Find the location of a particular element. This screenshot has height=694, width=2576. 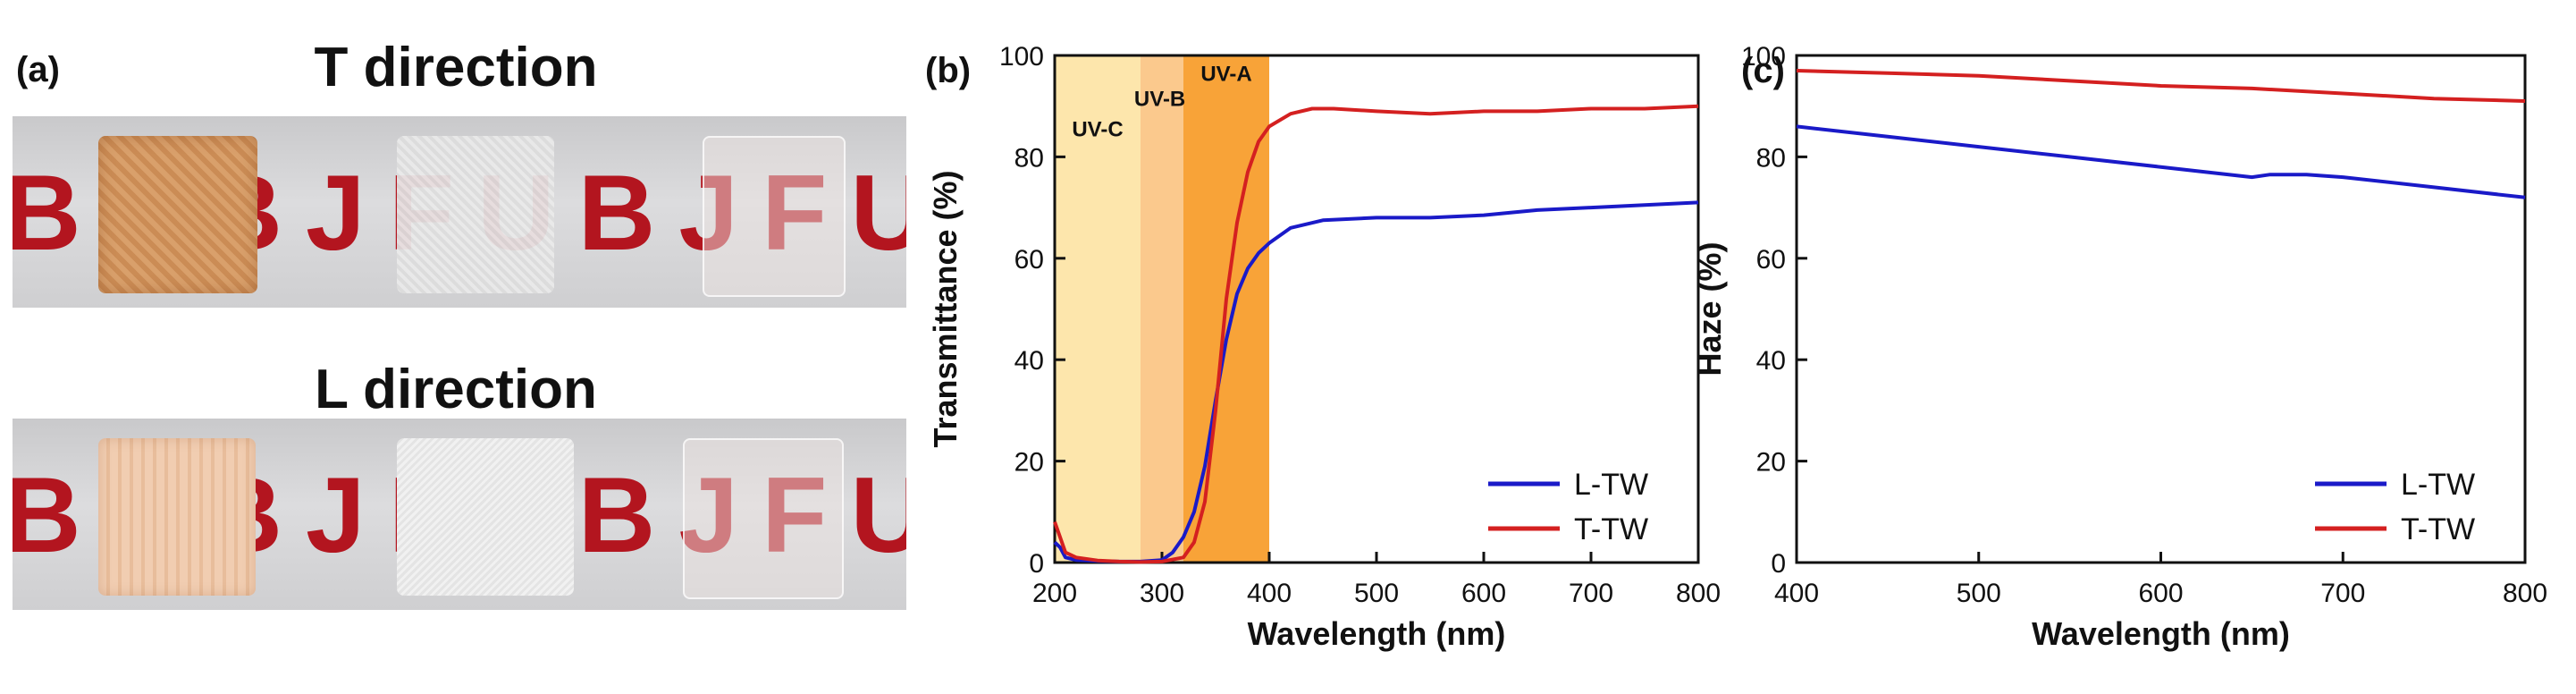

panel-label: (b) is located at coordinates (948, 71).